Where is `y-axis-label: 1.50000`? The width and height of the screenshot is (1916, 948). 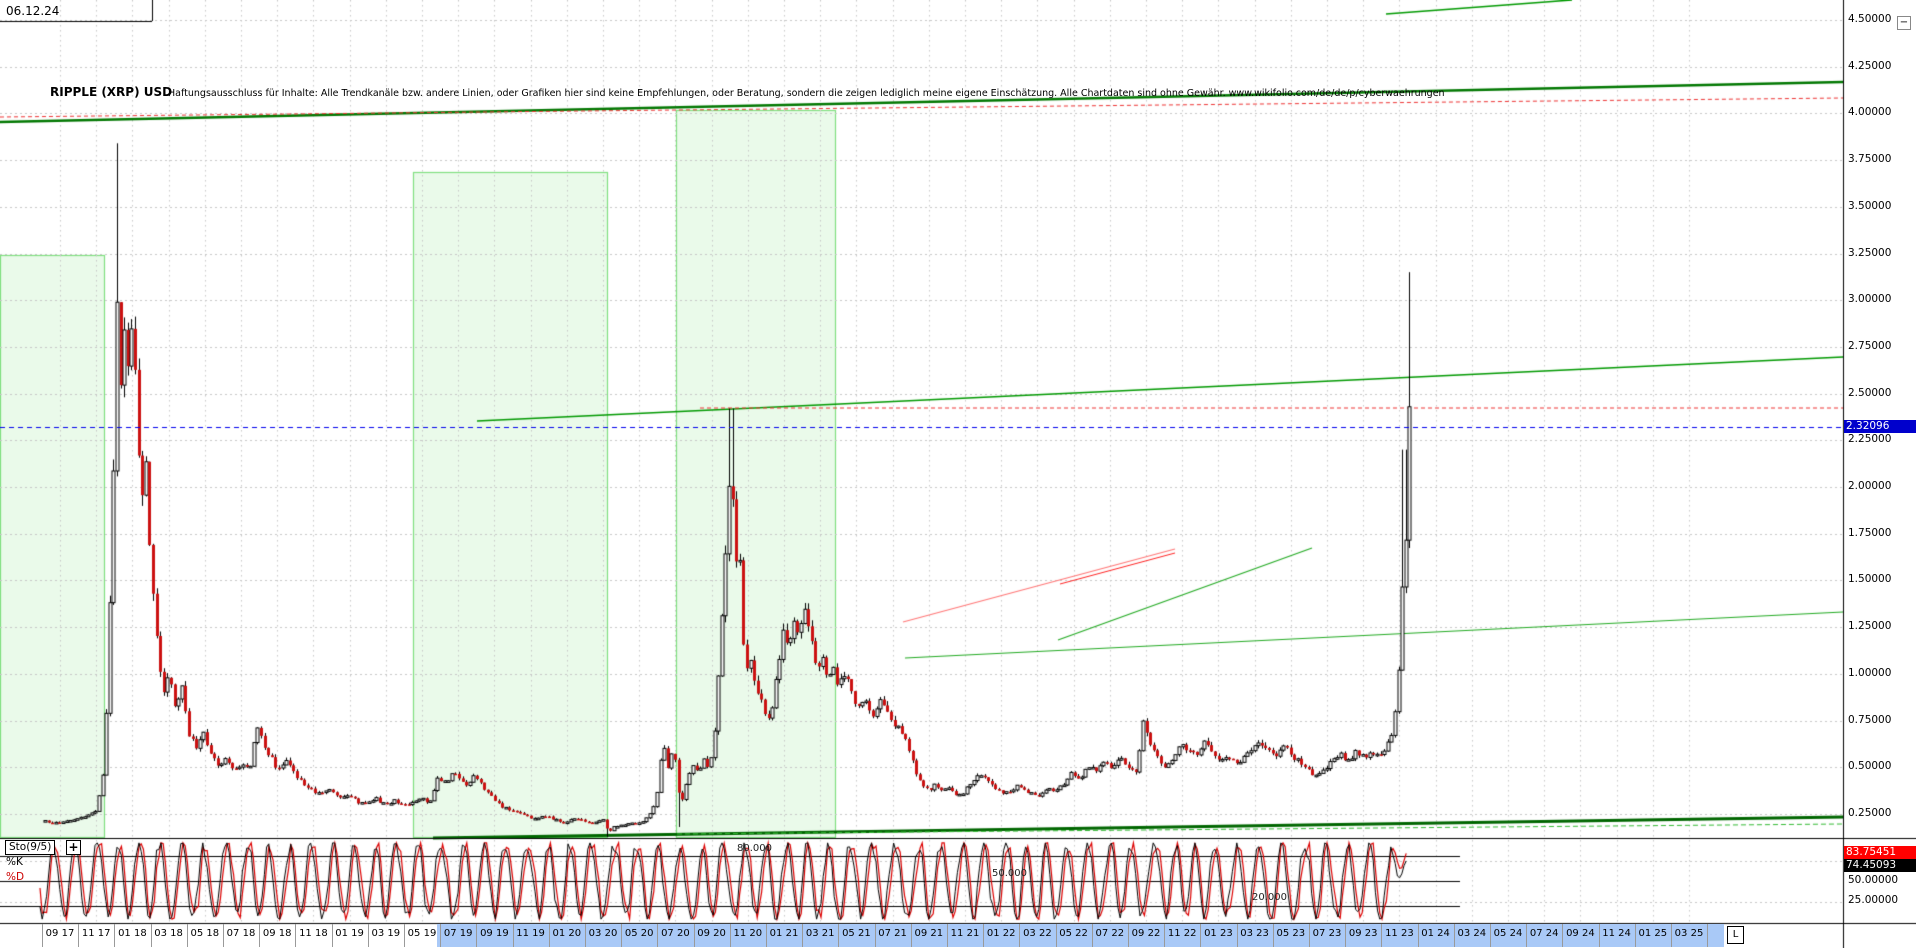 y-axis-label: 1.50000 is located at coordinates (1870, 579).